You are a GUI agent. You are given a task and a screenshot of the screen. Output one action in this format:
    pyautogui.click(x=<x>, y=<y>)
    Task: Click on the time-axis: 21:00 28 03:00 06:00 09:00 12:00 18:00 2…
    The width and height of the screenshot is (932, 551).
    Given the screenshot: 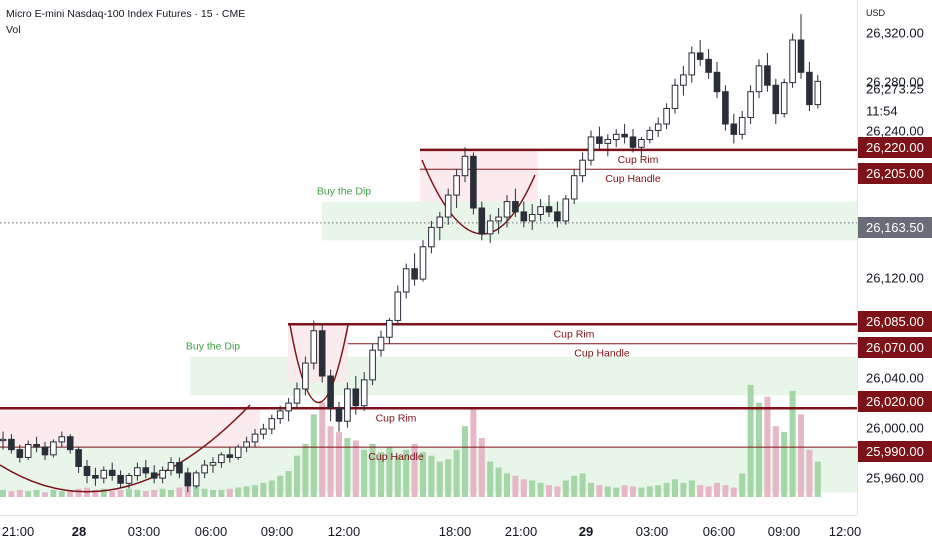 What is the action you would take?
    pyautogui.click(x=430, y=533)
    